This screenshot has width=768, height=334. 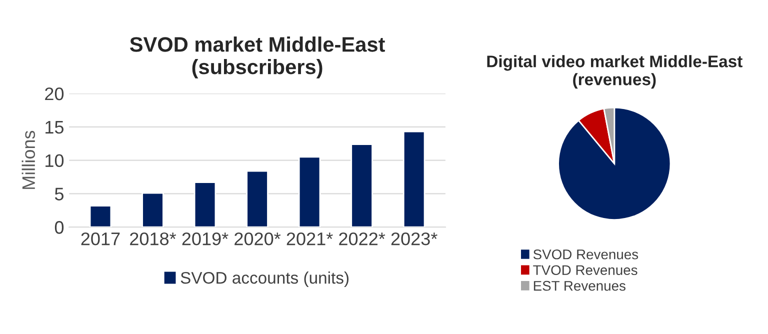 I want to click on y-tick-label: 20, so click(x=54, y=93).